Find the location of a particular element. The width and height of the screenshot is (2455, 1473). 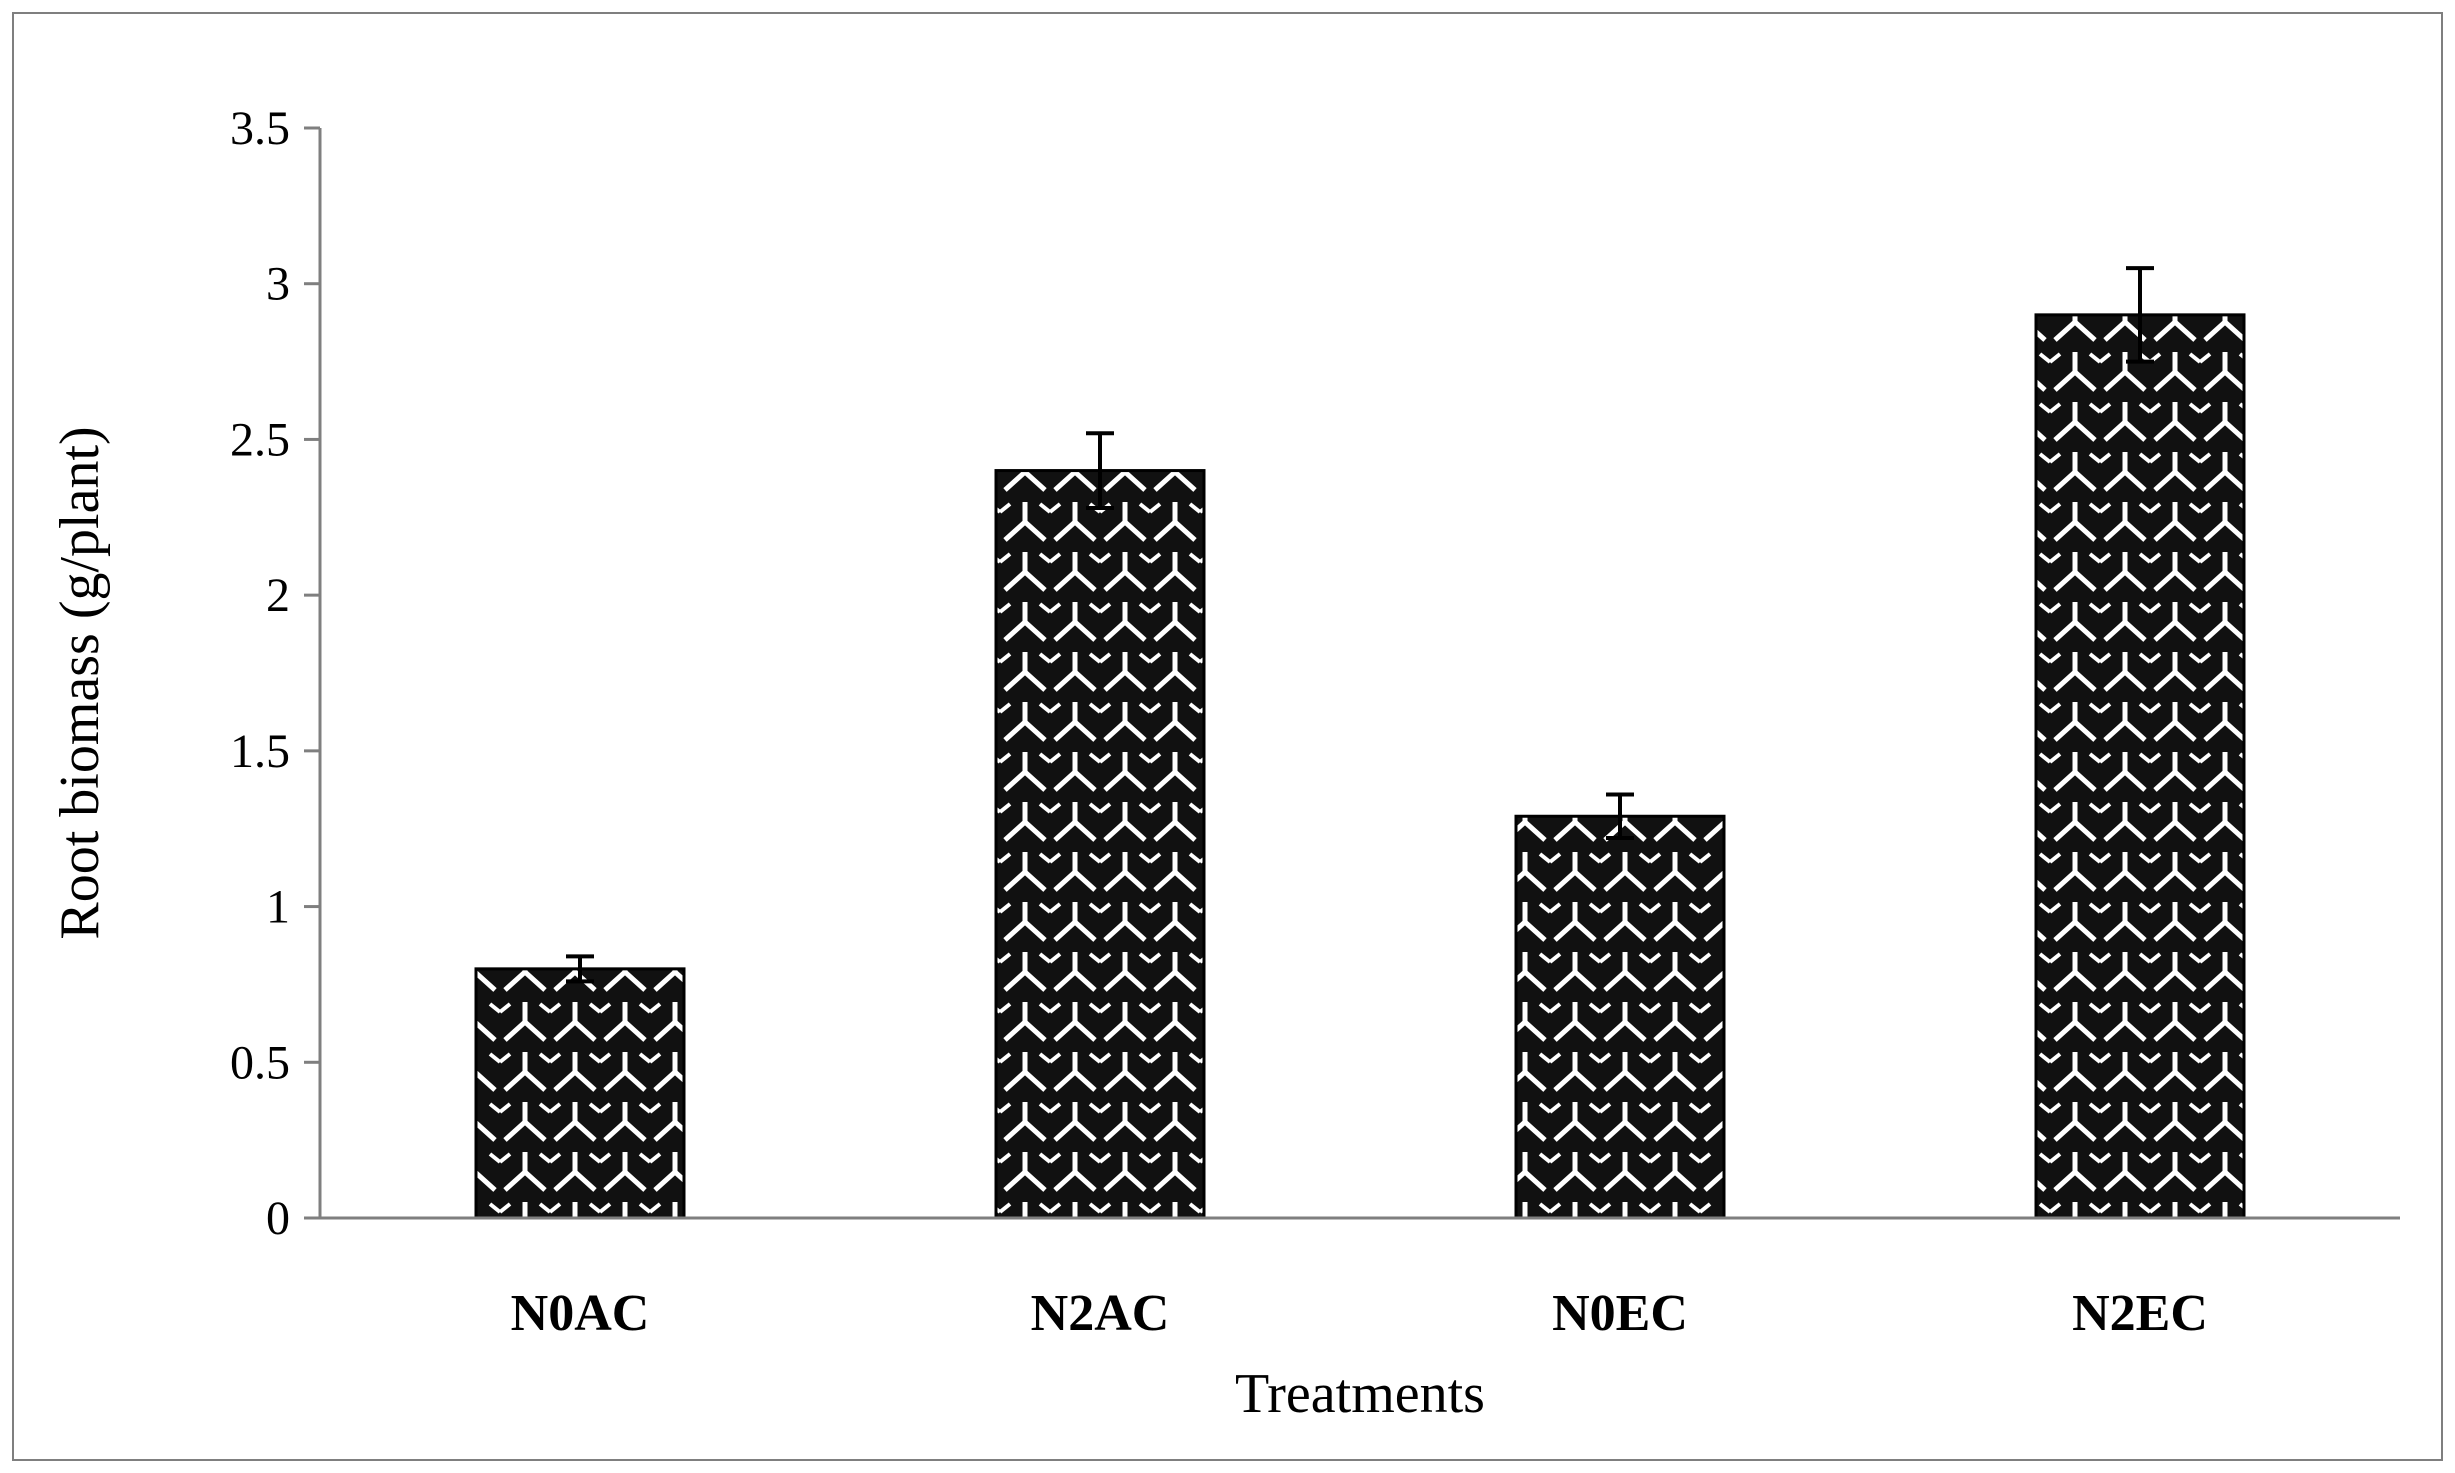

x-tick-label-n2ec: N2EC is located at coordinates (2140, 1313).